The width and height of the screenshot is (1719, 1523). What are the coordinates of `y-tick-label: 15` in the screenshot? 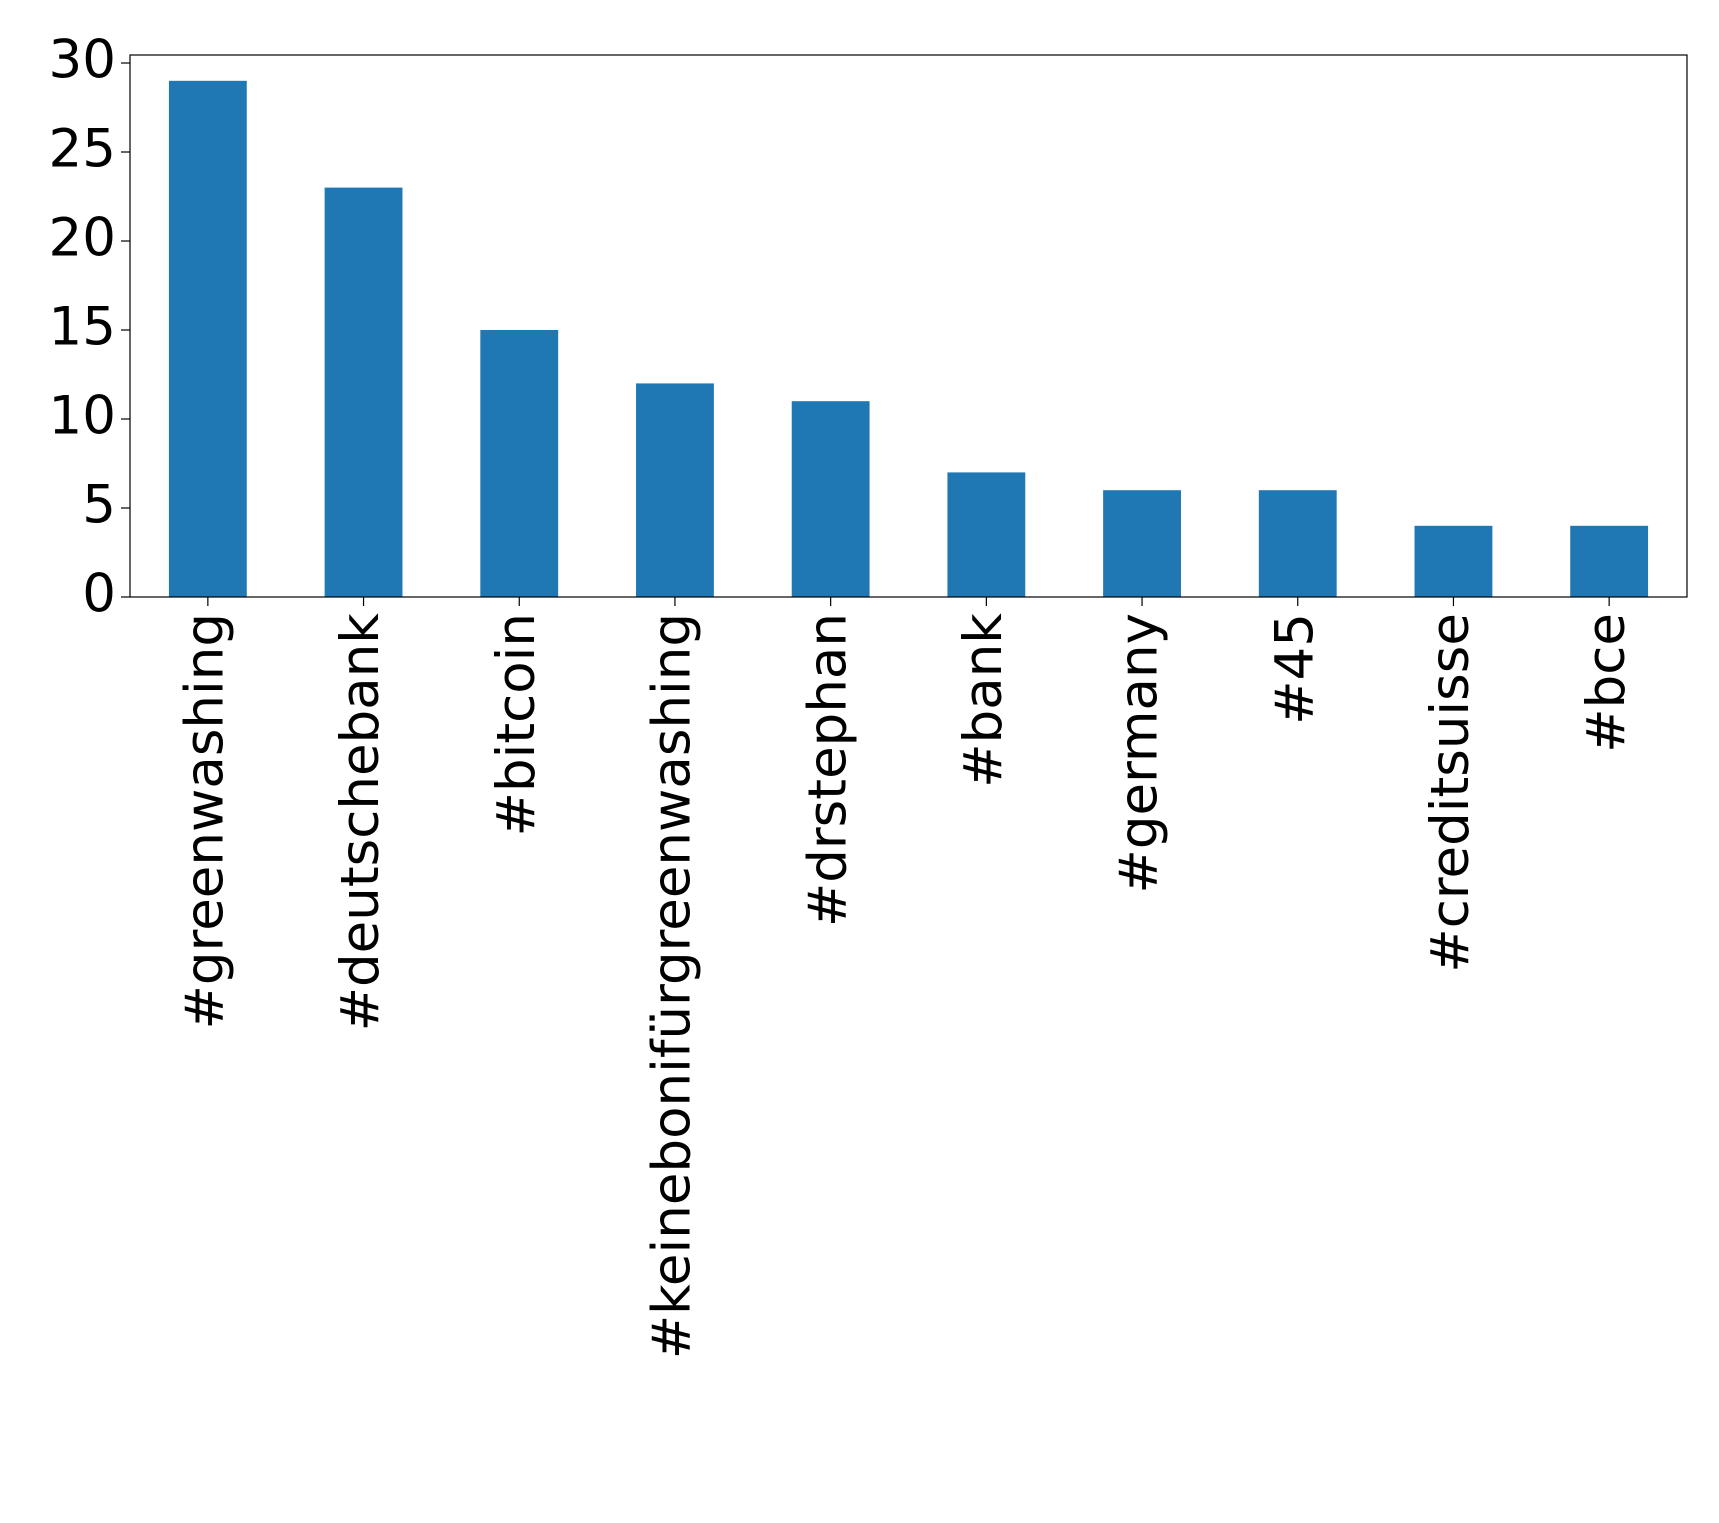 It's located at (82, 327).